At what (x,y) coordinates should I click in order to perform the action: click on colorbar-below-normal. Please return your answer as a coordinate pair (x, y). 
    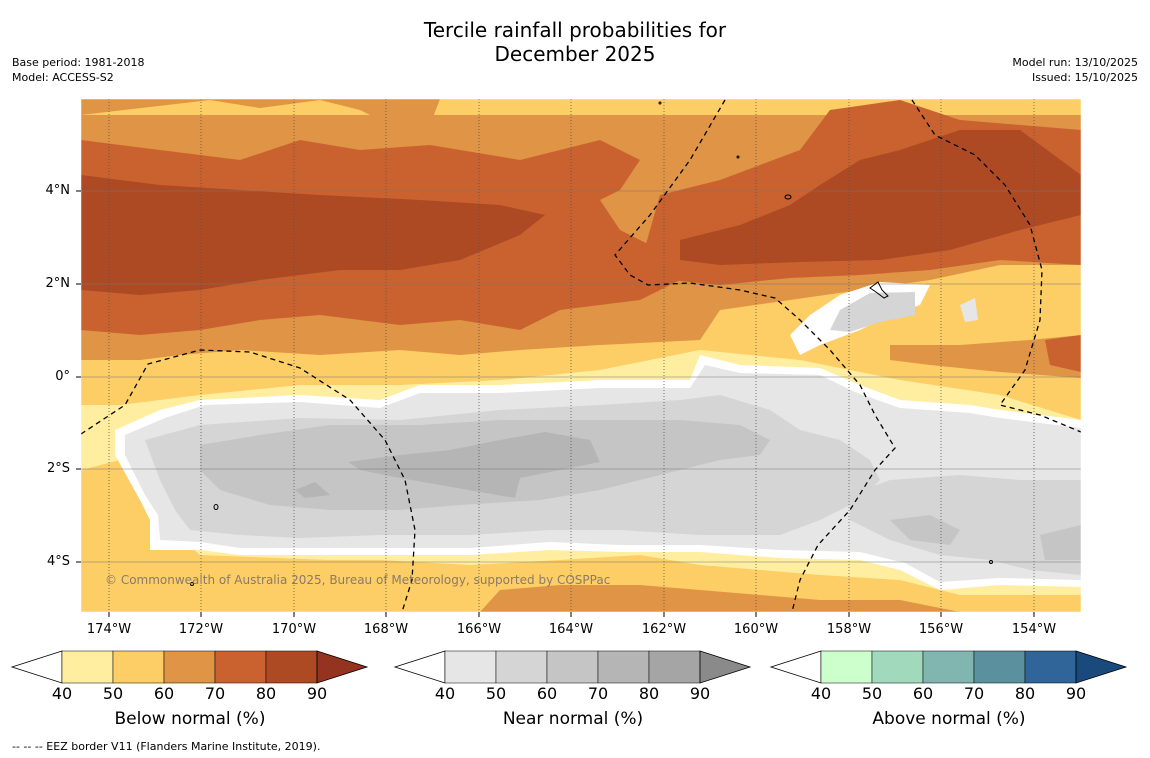
    Looking at the image, I should click on (189, 667).